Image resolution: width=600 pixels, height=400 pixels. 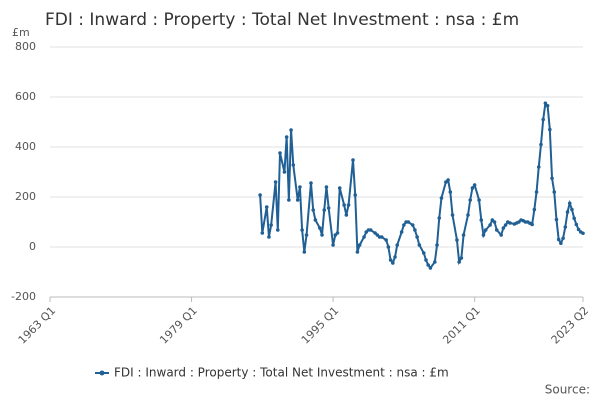 I want to click on x-tick-label: 2011 Q1, so click(x=461, y=325).